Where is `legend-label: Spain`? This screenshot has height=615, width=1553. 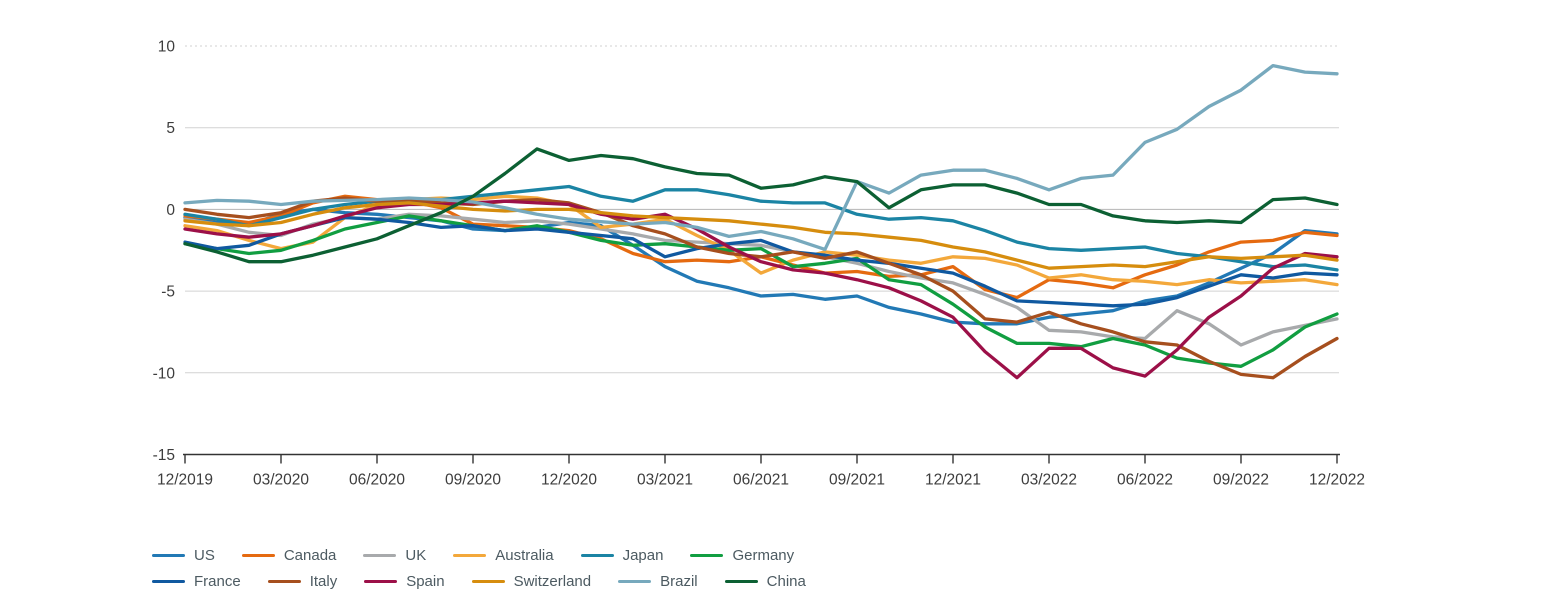 legend-label: Spain is located at coordinates (425, 581).